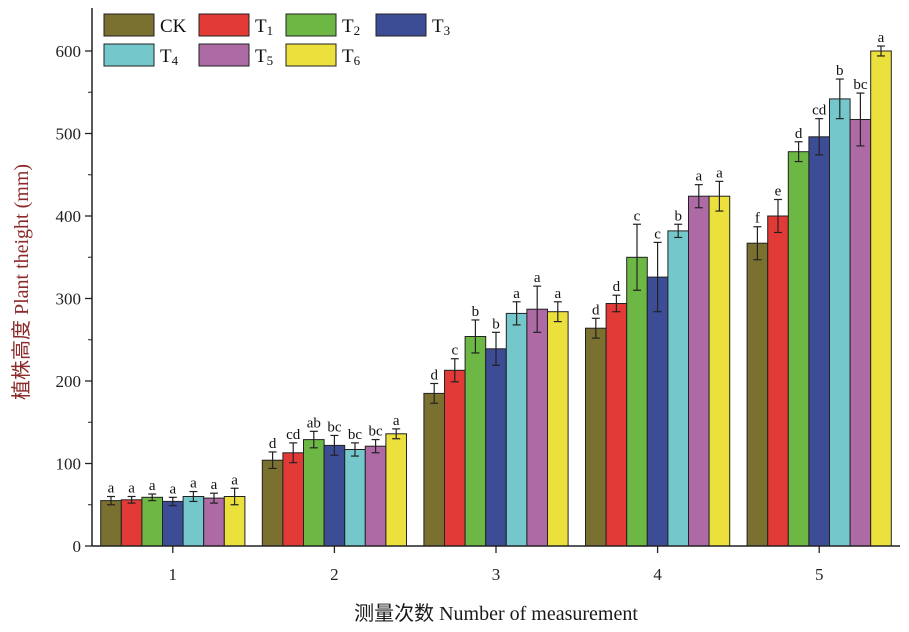  What do you see at coordinates (657, 574) in the screenshot?
I see `x-tick-label-4: 4` at bounding box center [657, 574].